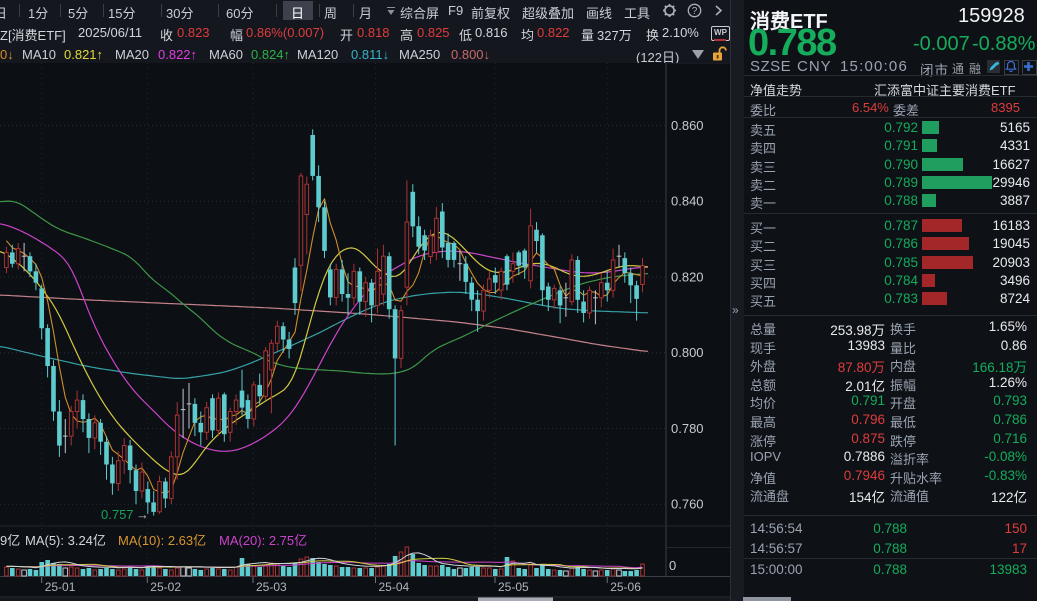 The height and width of the screenshot is (601, 1037). What do you see at coordinates (687, 277) in the screenshot?
I see `svg-text: 0.820` at bounding box center [687, 277].